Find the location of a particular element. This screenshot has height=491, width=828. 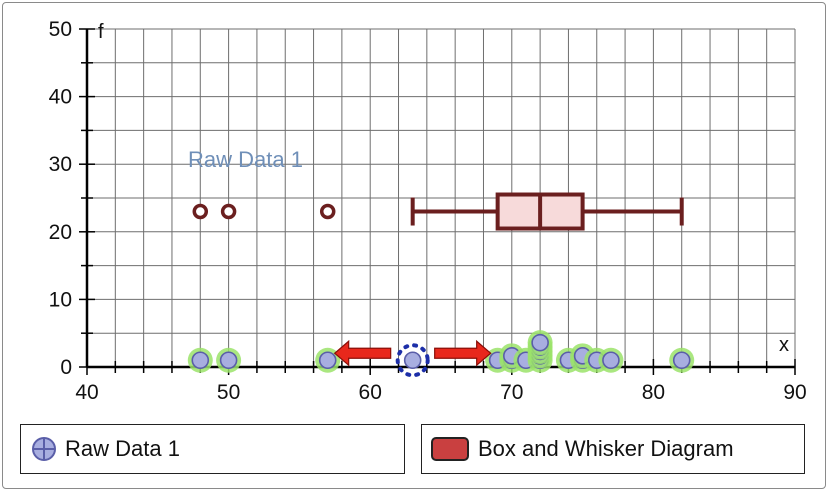

y-tick-label: 0 is located at coordinates (66, 367).